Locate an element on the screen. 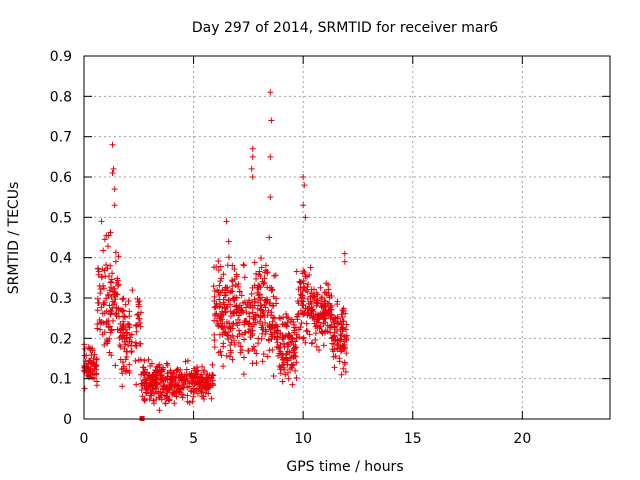 The width and height of the screenshot is (640, 480). y-tick-label: 0.8 is located at coordinates (61, 97).